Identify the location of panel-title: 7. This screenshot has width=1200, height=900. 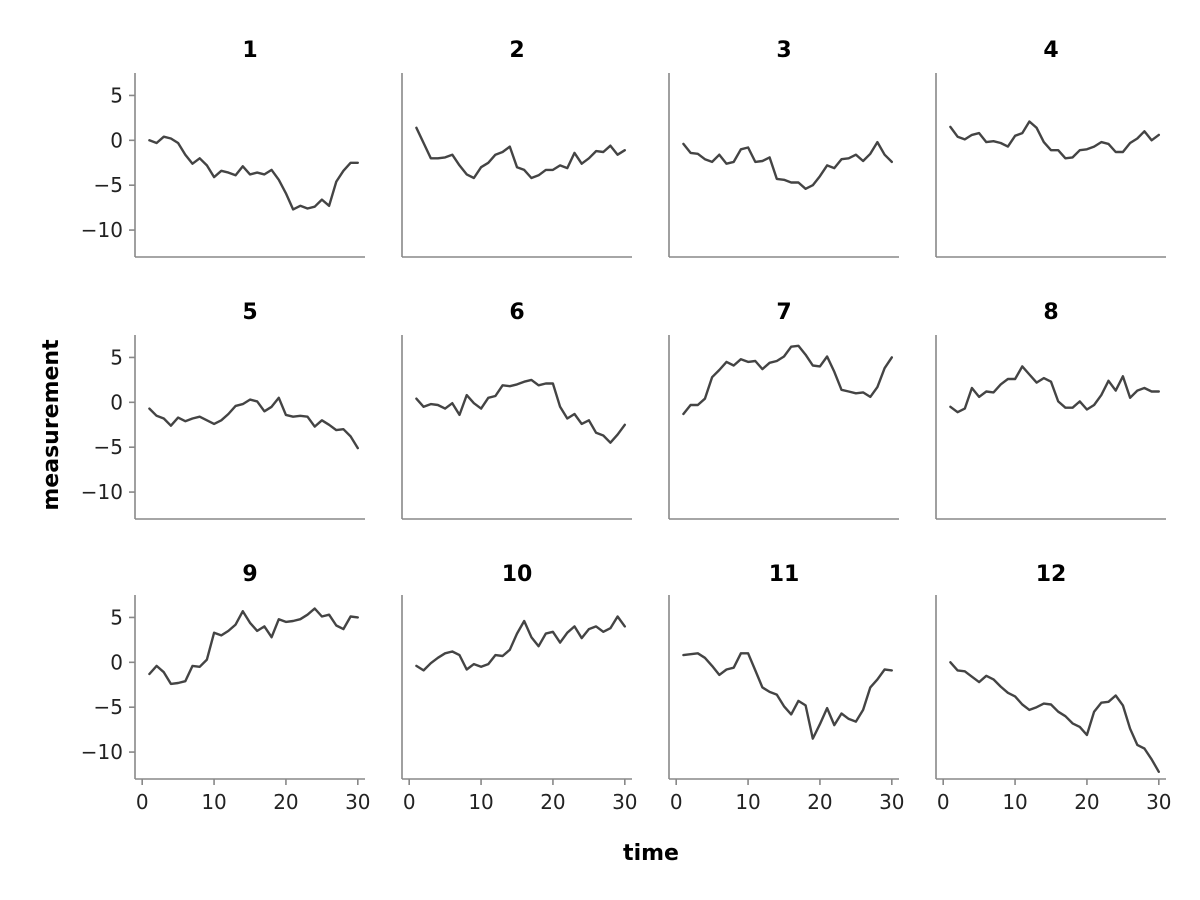
(783, 312).